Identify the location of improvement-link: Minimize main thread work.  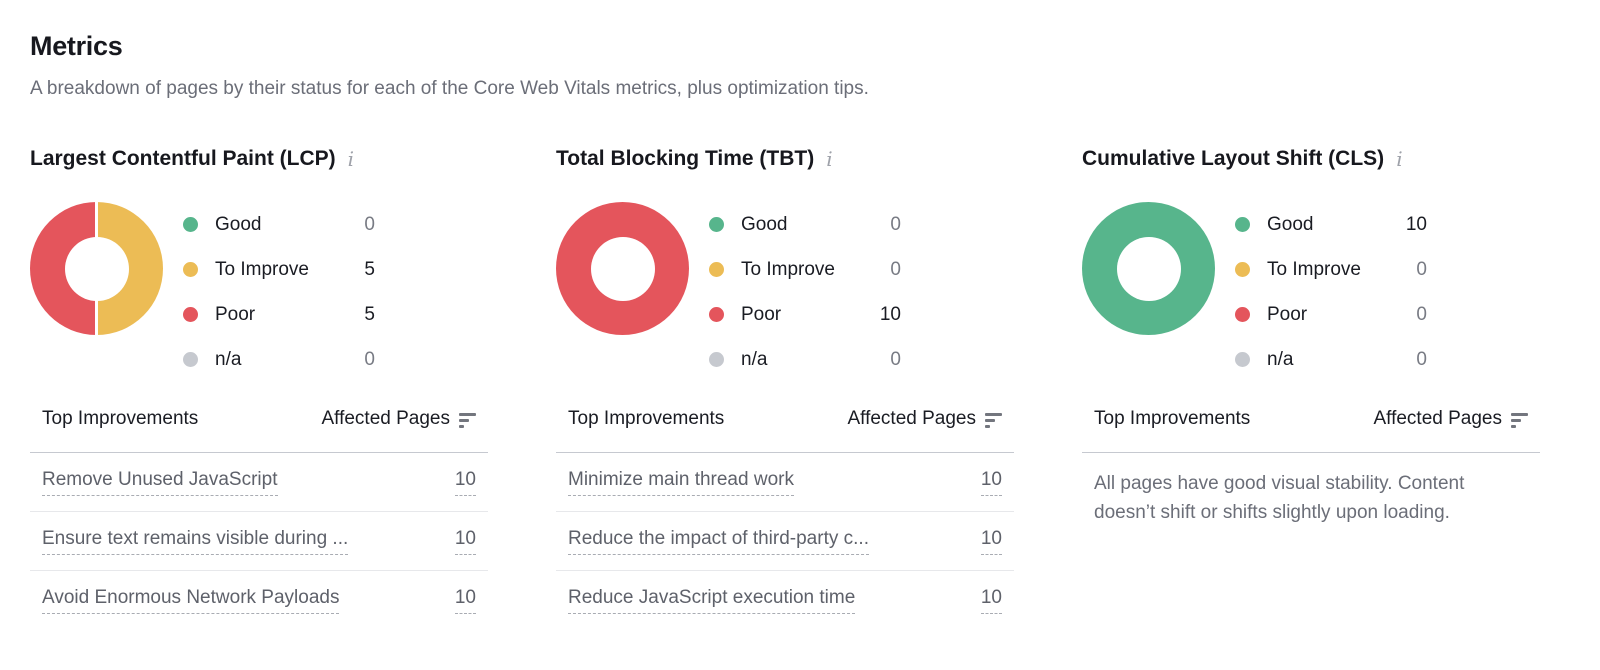
(681, 482).